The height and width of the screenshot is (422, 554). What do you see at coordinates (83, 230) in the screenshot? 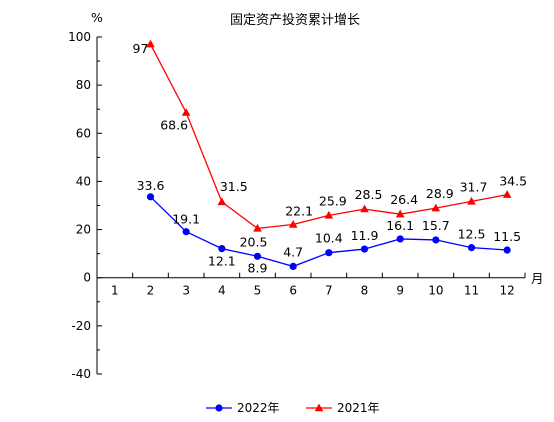
I see `y-tick-label: 20` at bounding box center [83, 230].